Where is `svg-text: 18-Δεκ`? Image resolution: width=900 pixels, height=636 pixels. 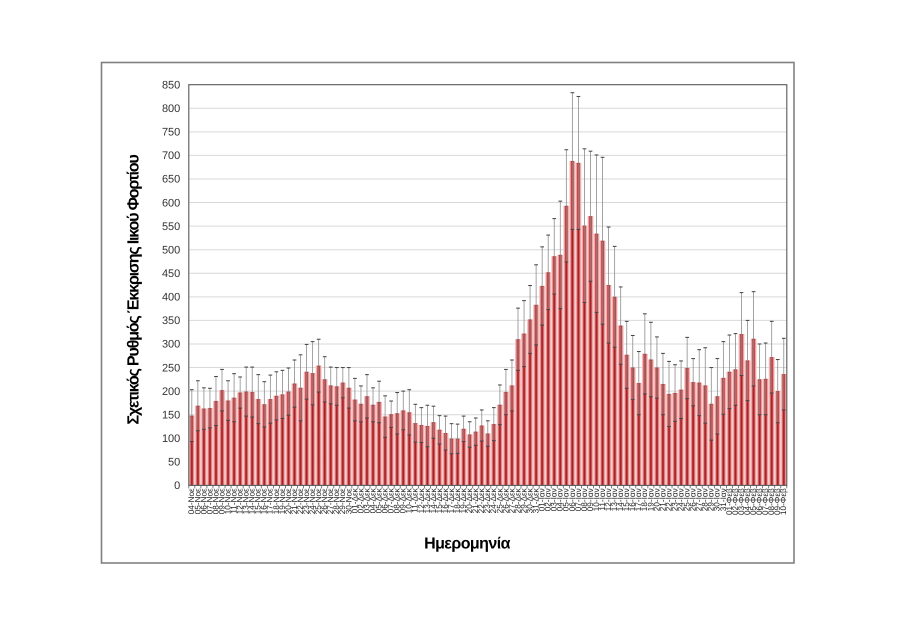 svg-text: 18-Δεκ is located at coordinates (457, 500).